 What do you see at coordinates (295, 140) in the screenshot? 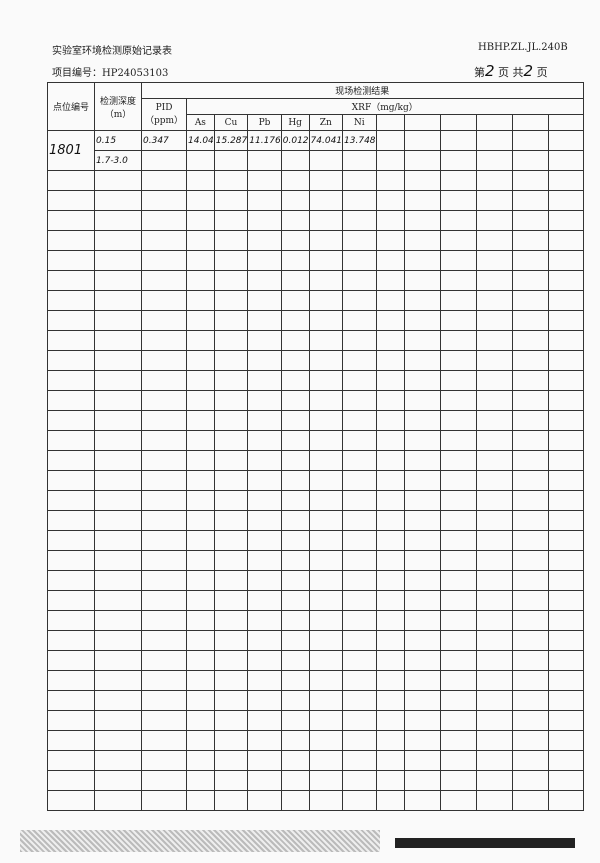
I see `table-cell: 0.012` at bounding box center [295, 140].